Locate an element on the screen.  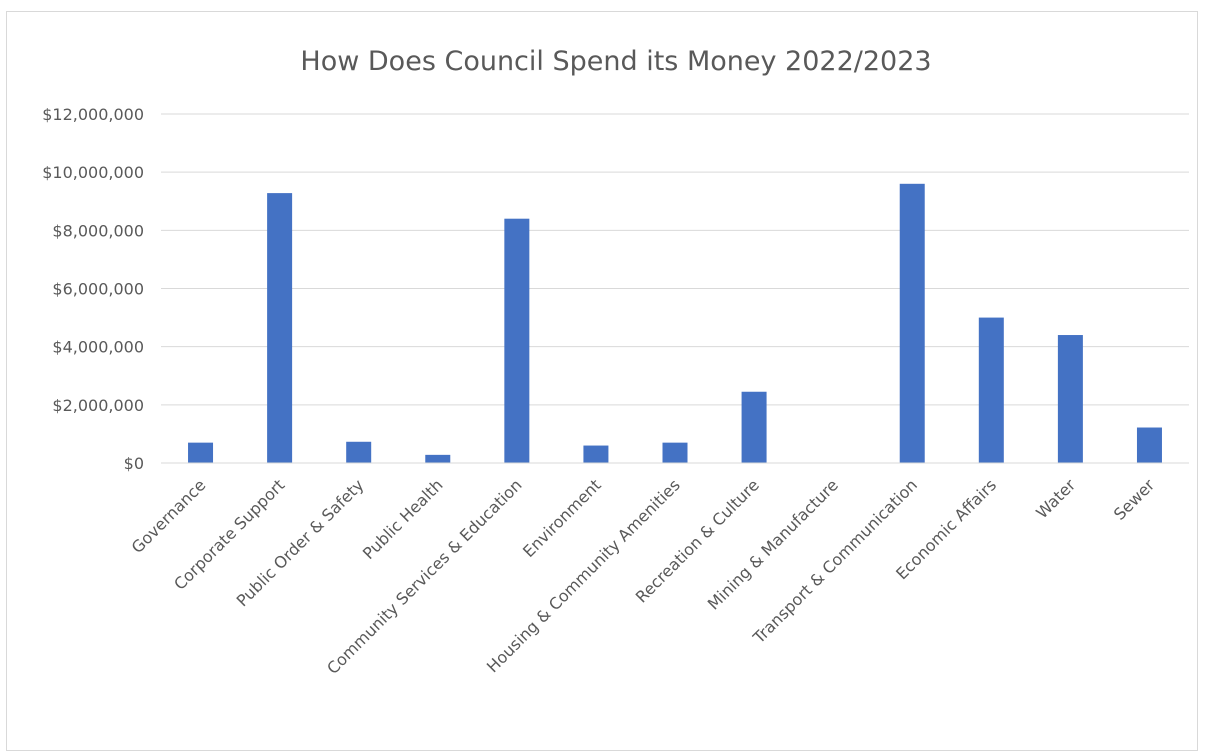
x-category-label: Governance is located at coordinates (169, 516).